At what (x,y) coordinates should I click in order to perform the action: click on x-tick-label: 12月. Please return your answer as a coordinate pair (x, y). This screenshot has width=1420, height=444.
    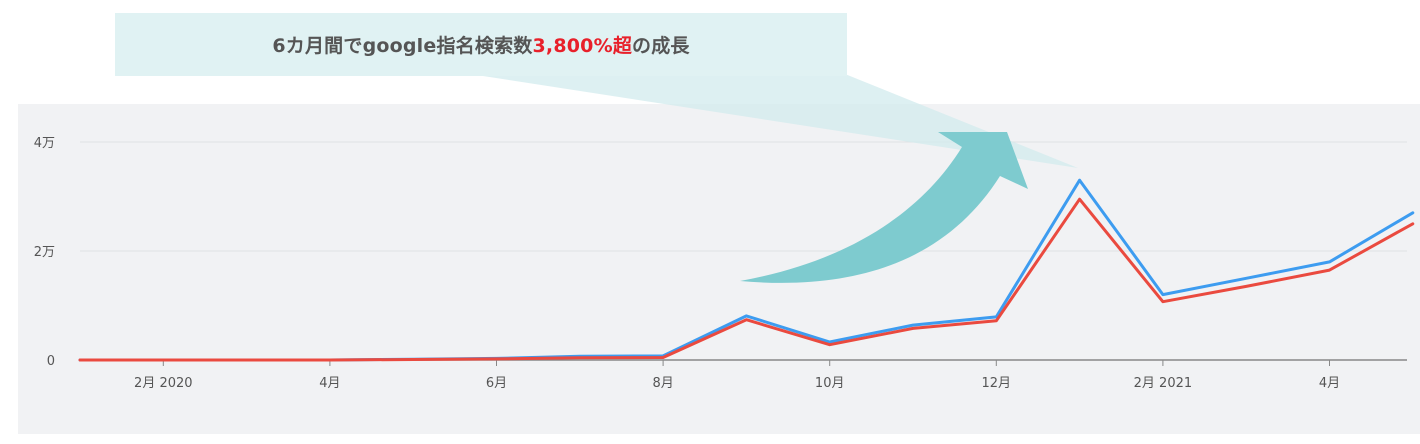
    Looking at the image, I should click on (997, 383).